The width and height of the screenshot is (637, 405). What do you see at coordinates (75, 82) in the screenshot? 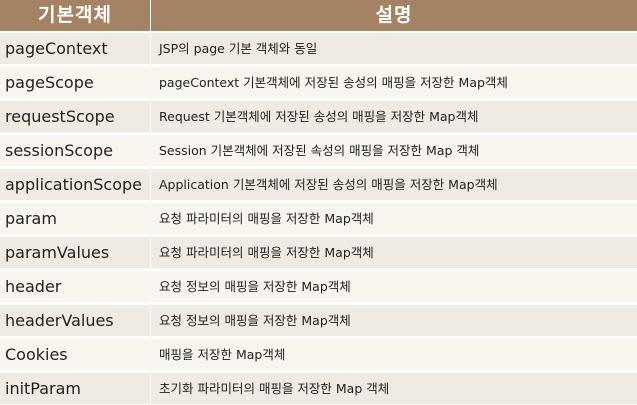
I see `object-name-cell: pageScope` at bounding box center [75, 82].